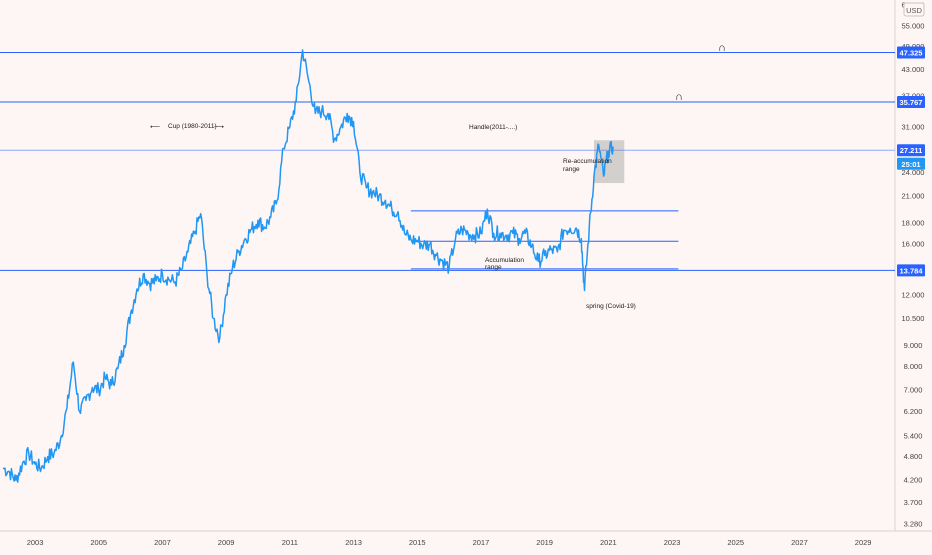 Image resolution: width=932 pixels, height=555 pixels. I want to click on accumulation-label-1: Accumulation, so click(504, 260).